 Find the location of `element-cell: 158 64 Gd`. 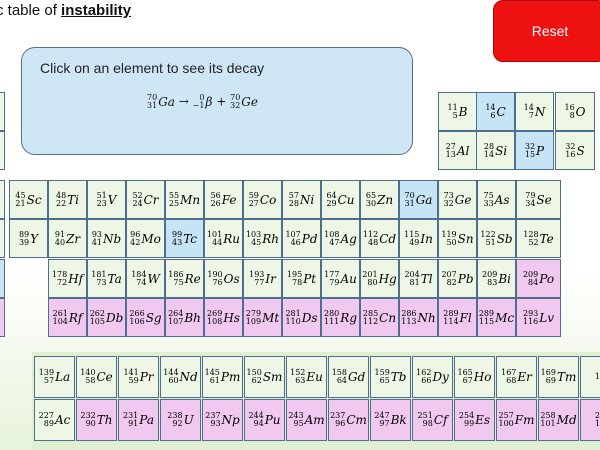

element-cell: 158 64 Gd is located at coordinates (348, 377).